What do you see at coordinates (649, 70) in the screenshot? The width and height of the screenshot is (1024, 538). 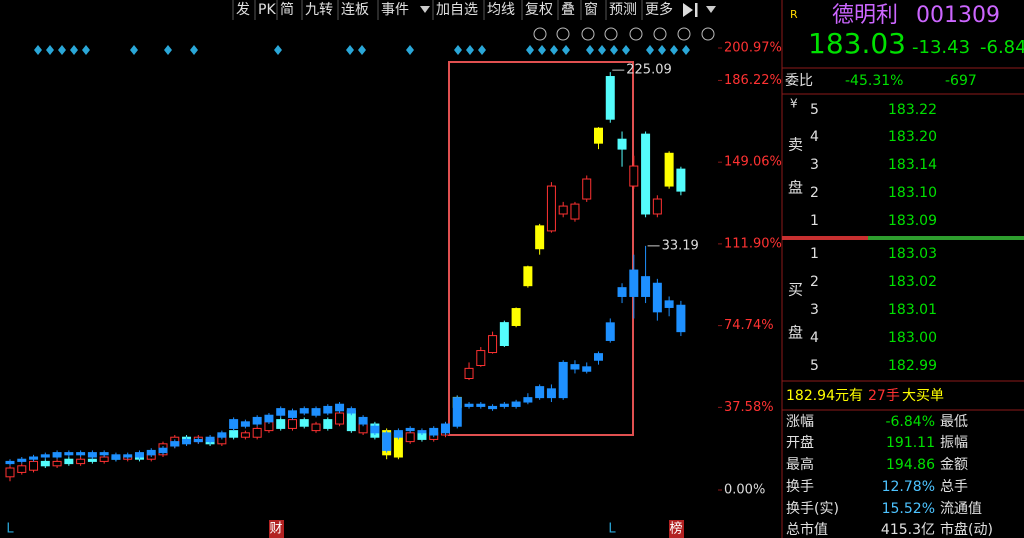 I see `annotation: 225.09` at bounding box center [649, 70].